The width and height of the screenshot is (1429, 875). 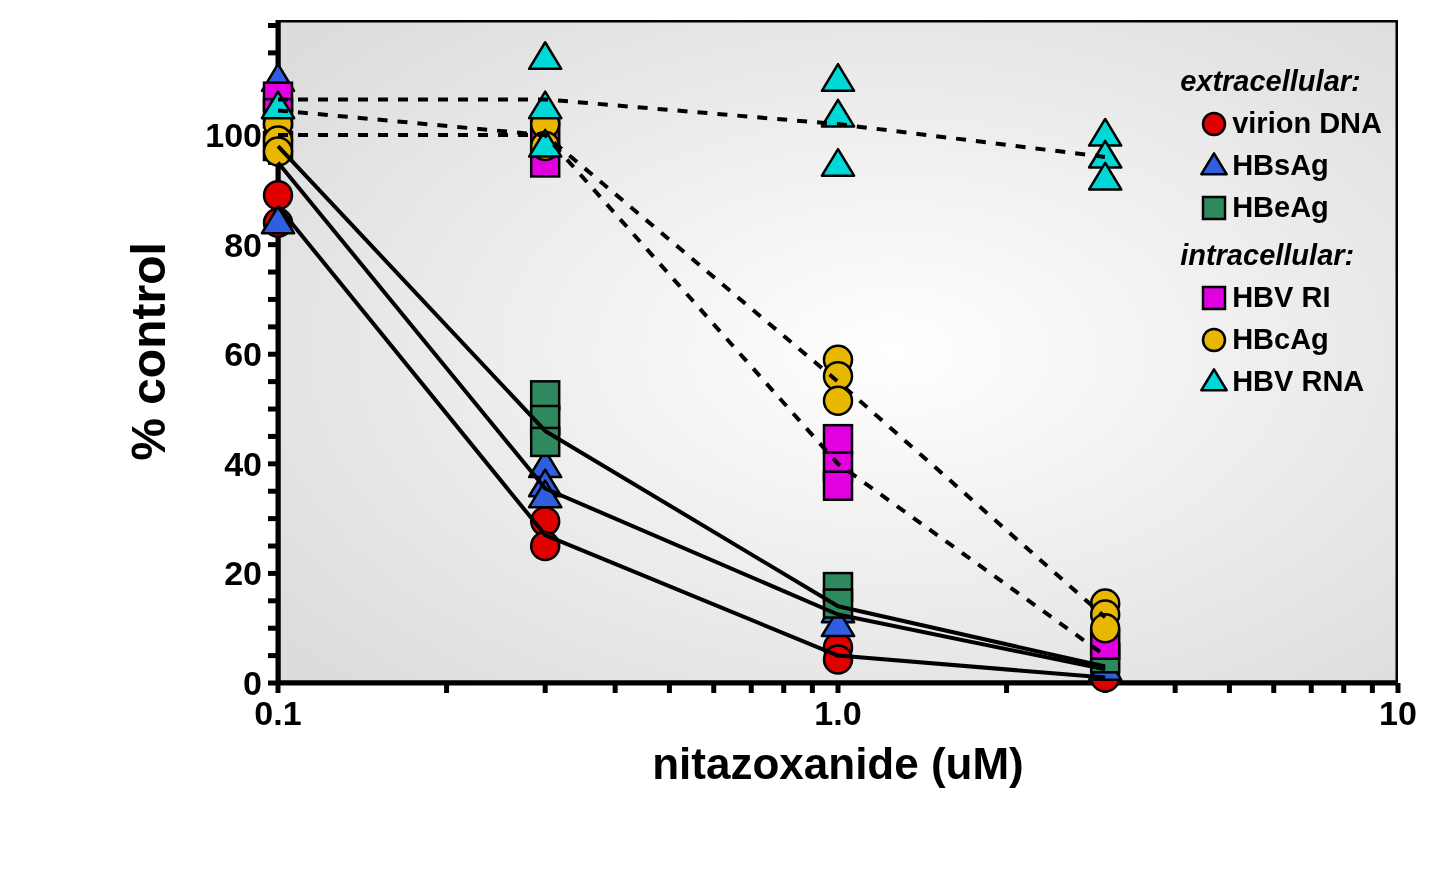 I want to click on y-tick-label: 60, so click(x=243, y=354).